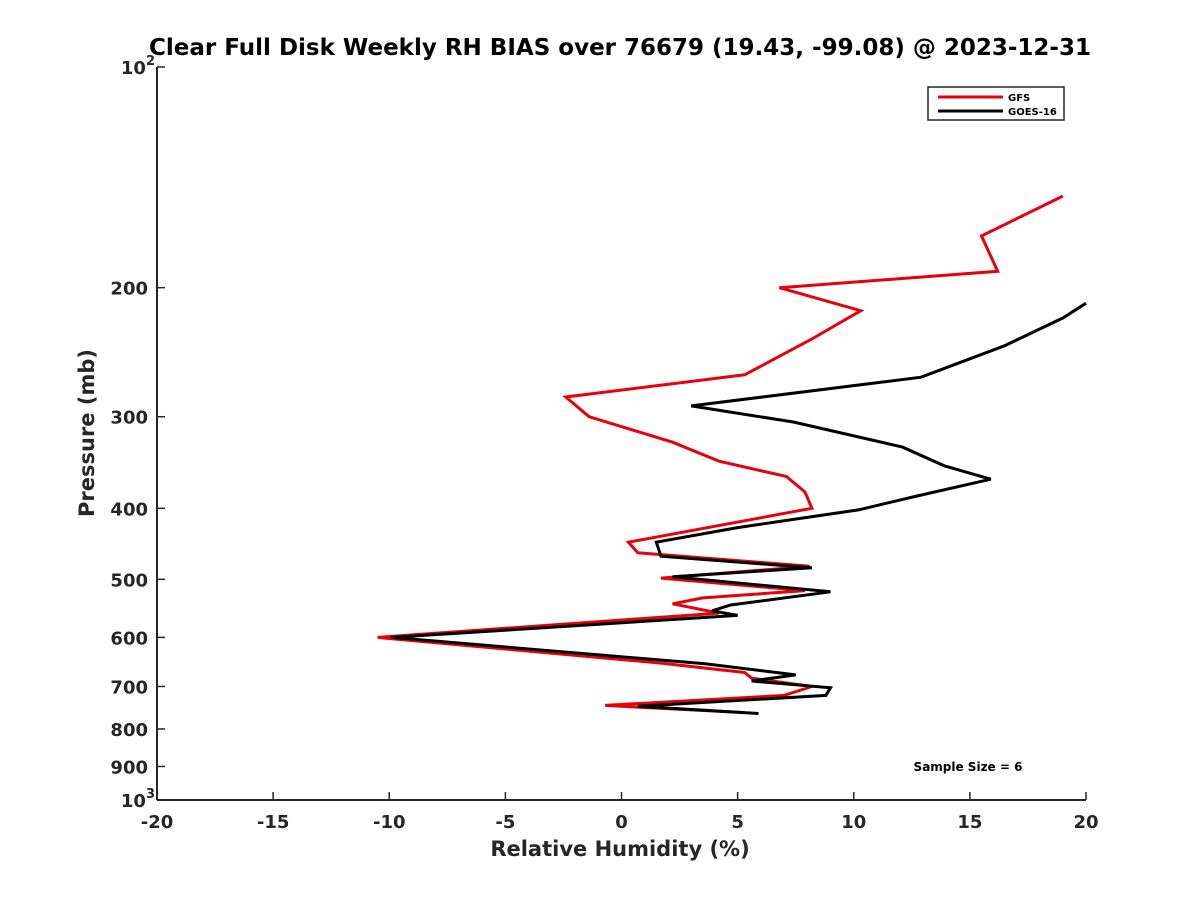  I want to click on y-tick-label: 200, so click(129, 289).